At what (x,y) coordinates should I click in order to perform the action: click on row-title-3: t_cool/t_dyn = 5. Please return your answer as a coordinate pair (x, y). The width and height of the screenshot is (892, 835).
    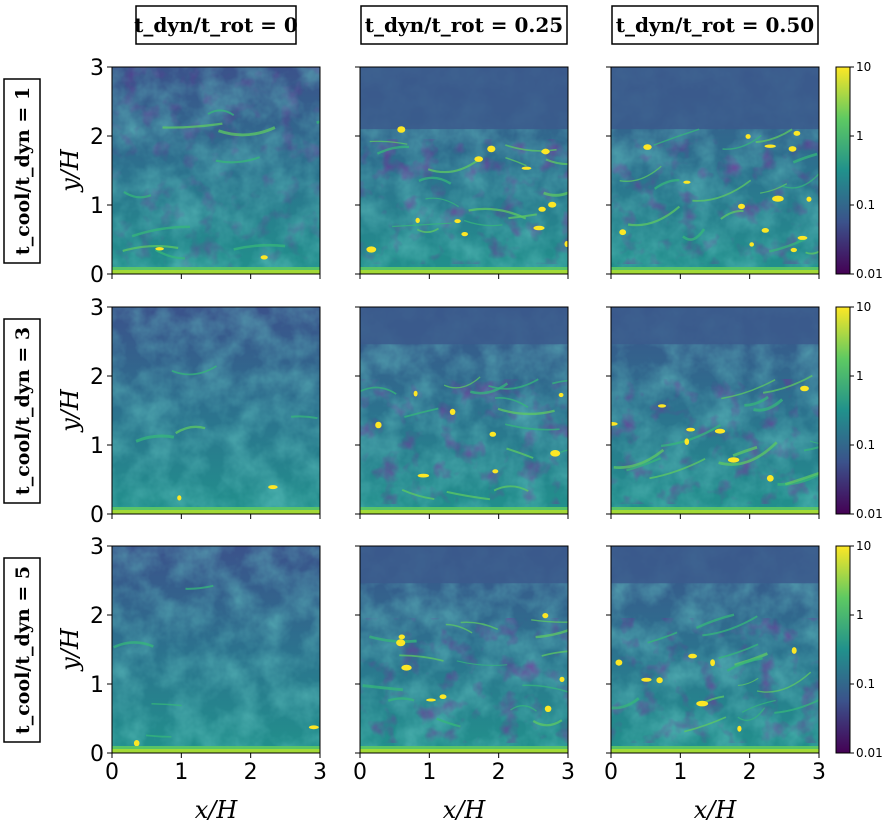
    Looking at the image, I should click on (22, 650).